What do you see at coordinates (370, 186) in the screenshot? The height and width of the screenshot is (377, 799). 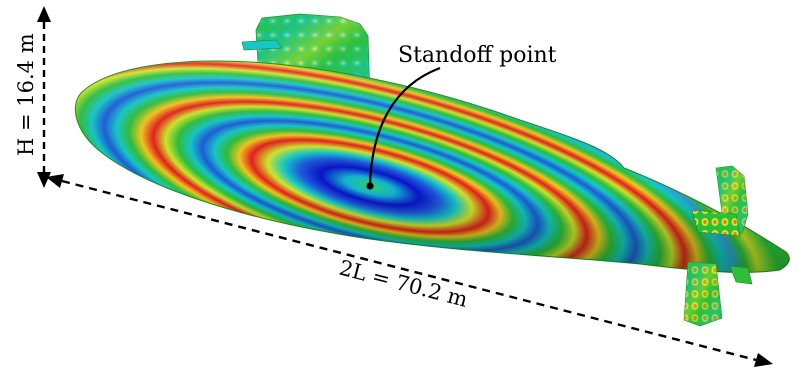 I see `standoff-point-marker` at bounding box center [370, 186].